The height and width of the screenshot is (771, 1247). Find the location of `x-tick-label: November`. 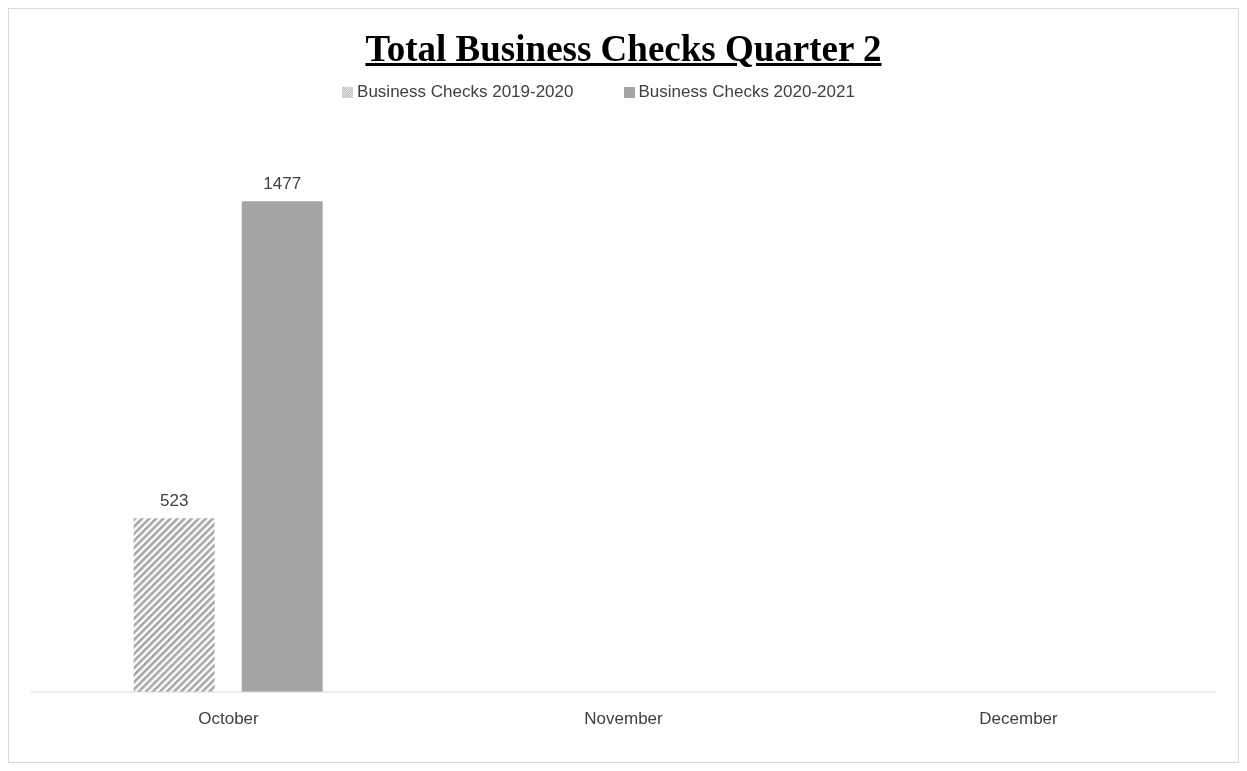

x-tick-label: November is located at coordinates (624, 719).